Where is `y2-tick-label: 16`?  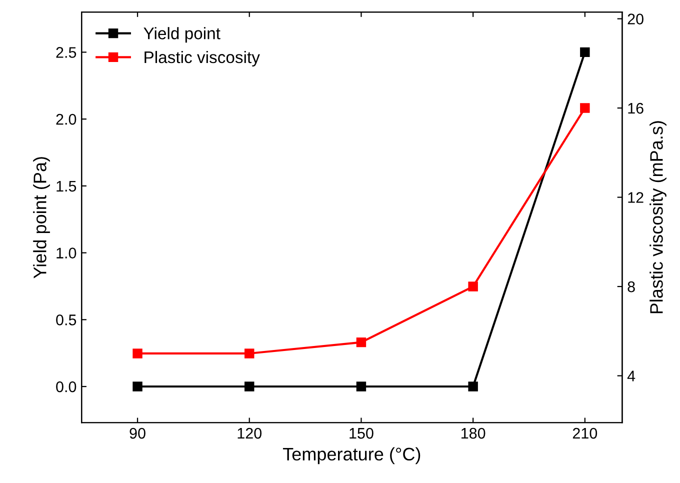
y2-tick-label: 16 is located at coordinates (636, 108).